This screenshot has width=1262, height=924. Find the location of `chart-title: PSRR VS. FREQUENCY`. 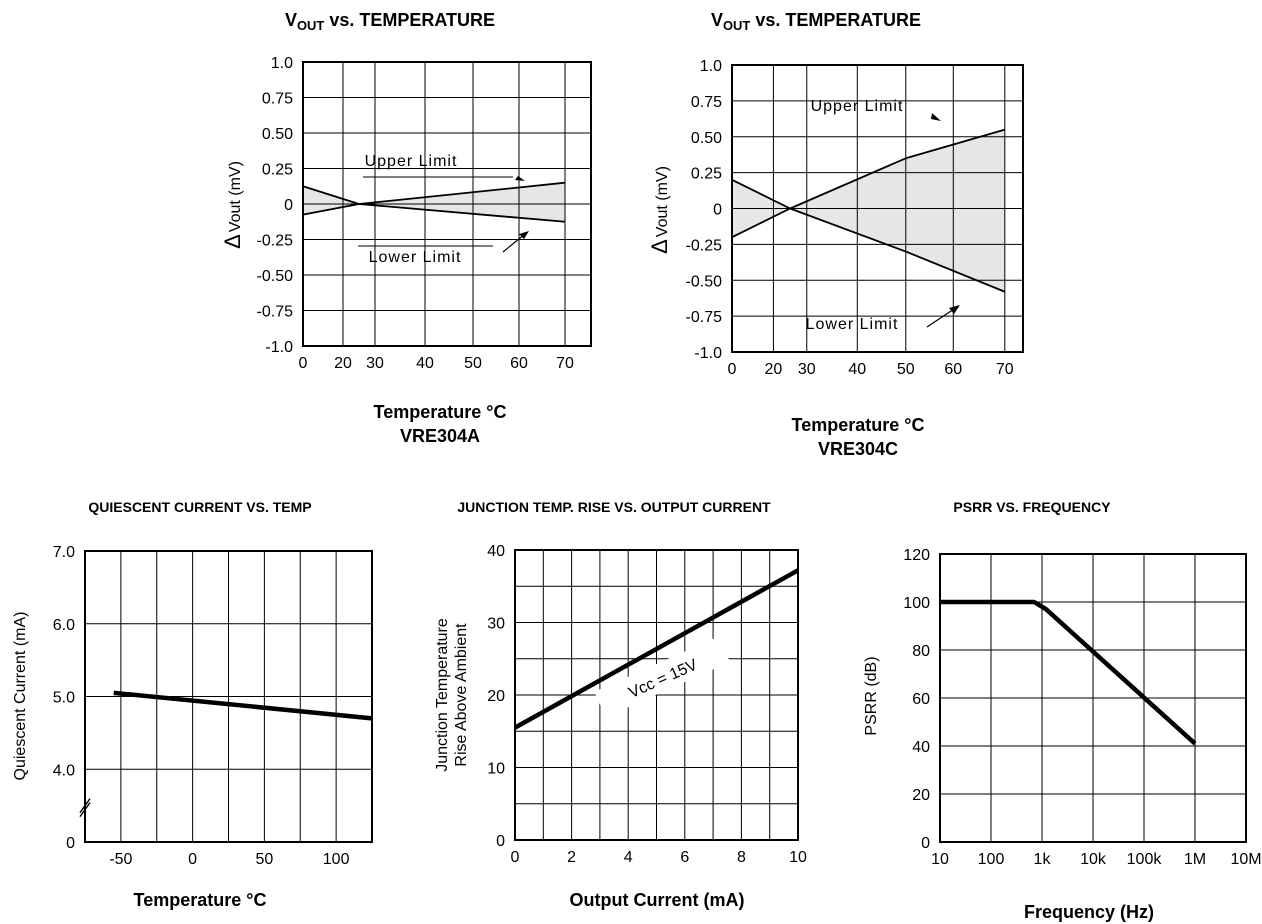

chart-title: PSRR VS. FREQUENCY is located at coordinates (1032, 507).